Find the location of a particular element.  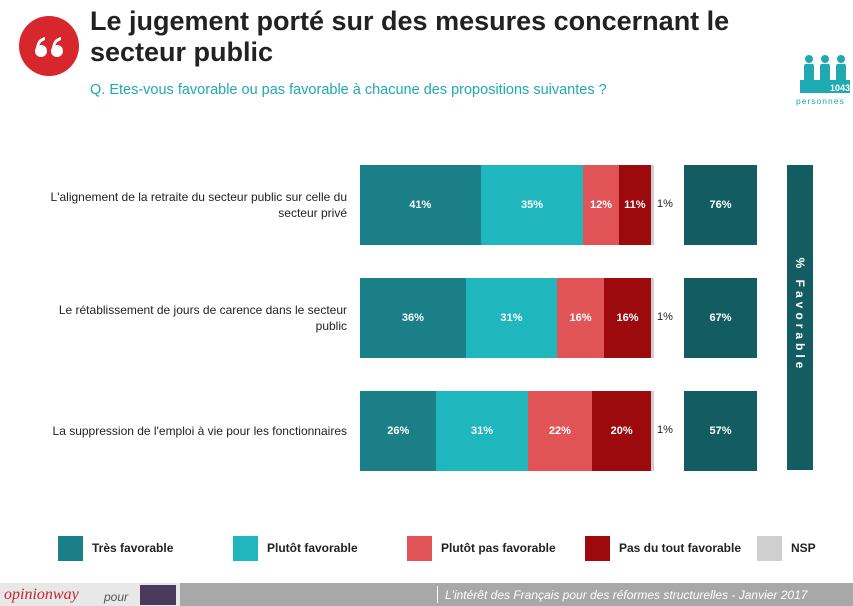

legend-label: Pas du tout favorable is located at coordinates (680, 548).